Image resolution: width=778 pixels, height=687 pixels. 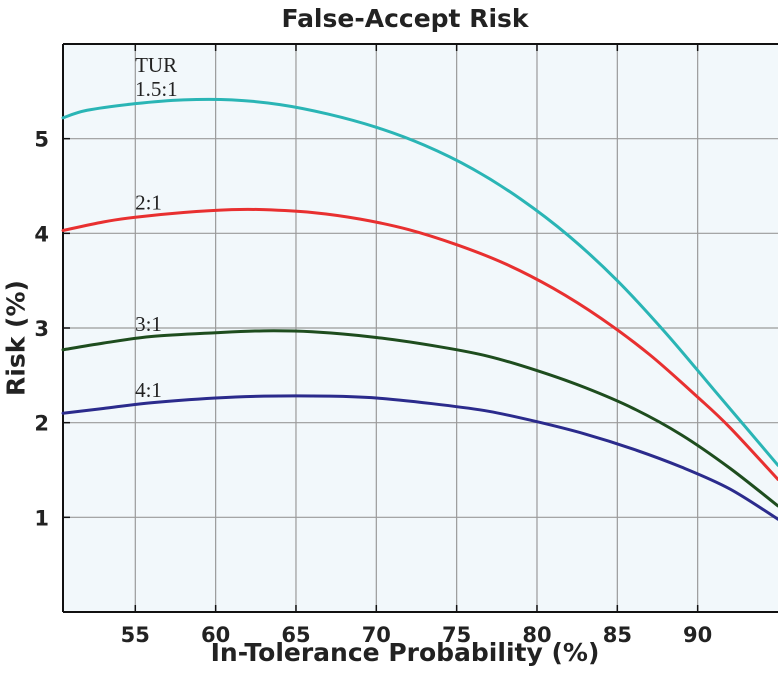 I want to click on series-label-2: 3:1, so click(x=148, y=324).